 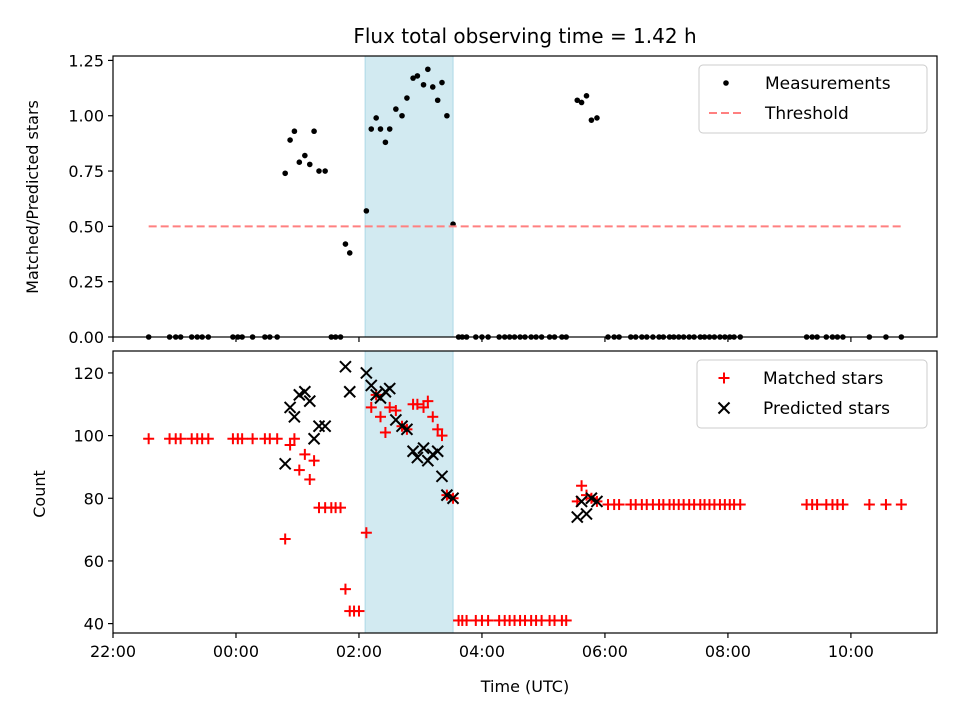 What do you see at coordinates (86, 171) in the screenshot?
I see `top-ytick-label: 0.75` at bounding box center [86, 171].